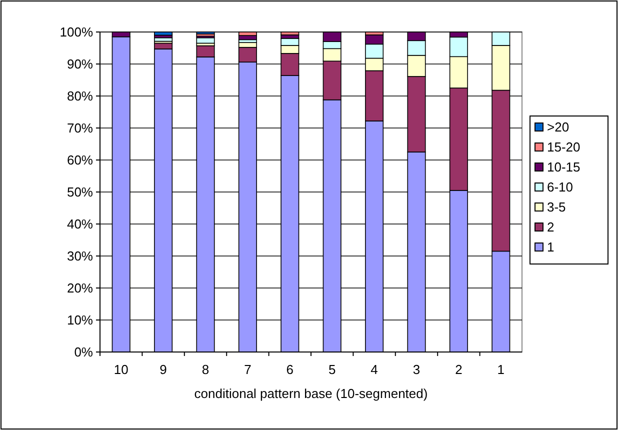 Image resolution: width=618 pixels, height=430 pixels. What do you see at coordinates (80, 160) in the screenshot?
I see `y-tick-label: 60%` at bounding box center [80, 160].